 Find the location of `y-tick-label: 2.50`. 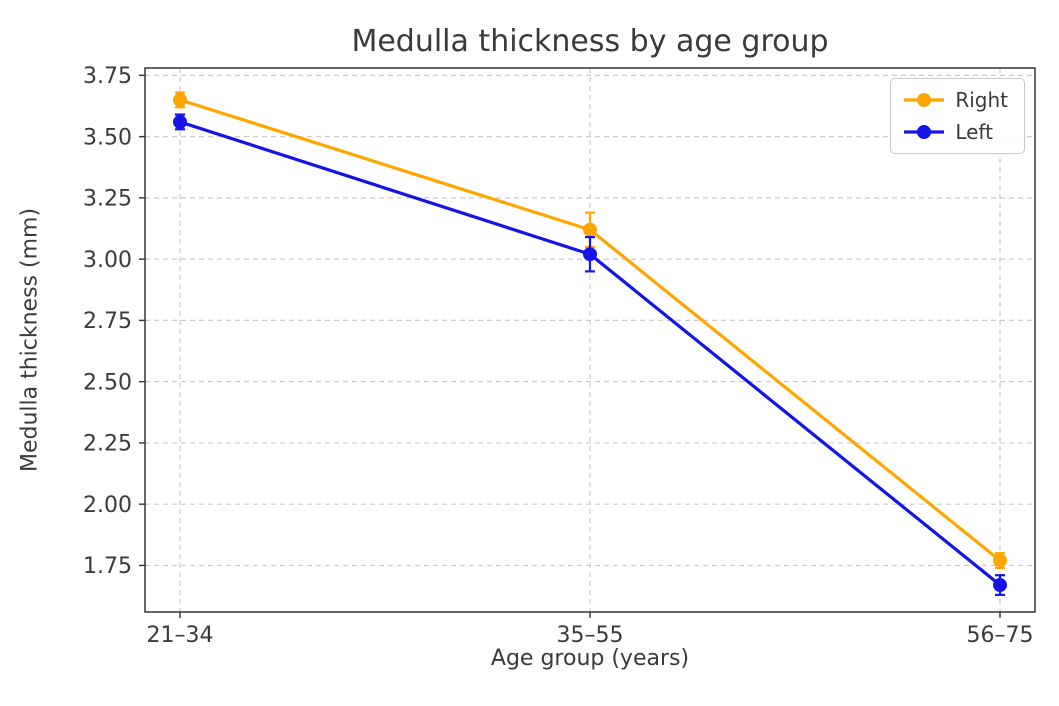

y-tick-label: 2.50 is located at coordinates (107, 382).